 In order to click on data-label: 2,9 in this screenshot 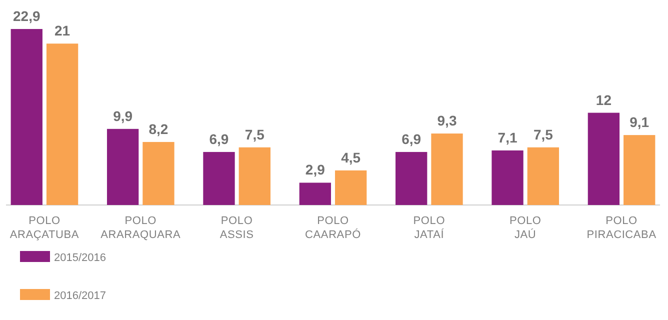, I will do `click(315, 170)`.